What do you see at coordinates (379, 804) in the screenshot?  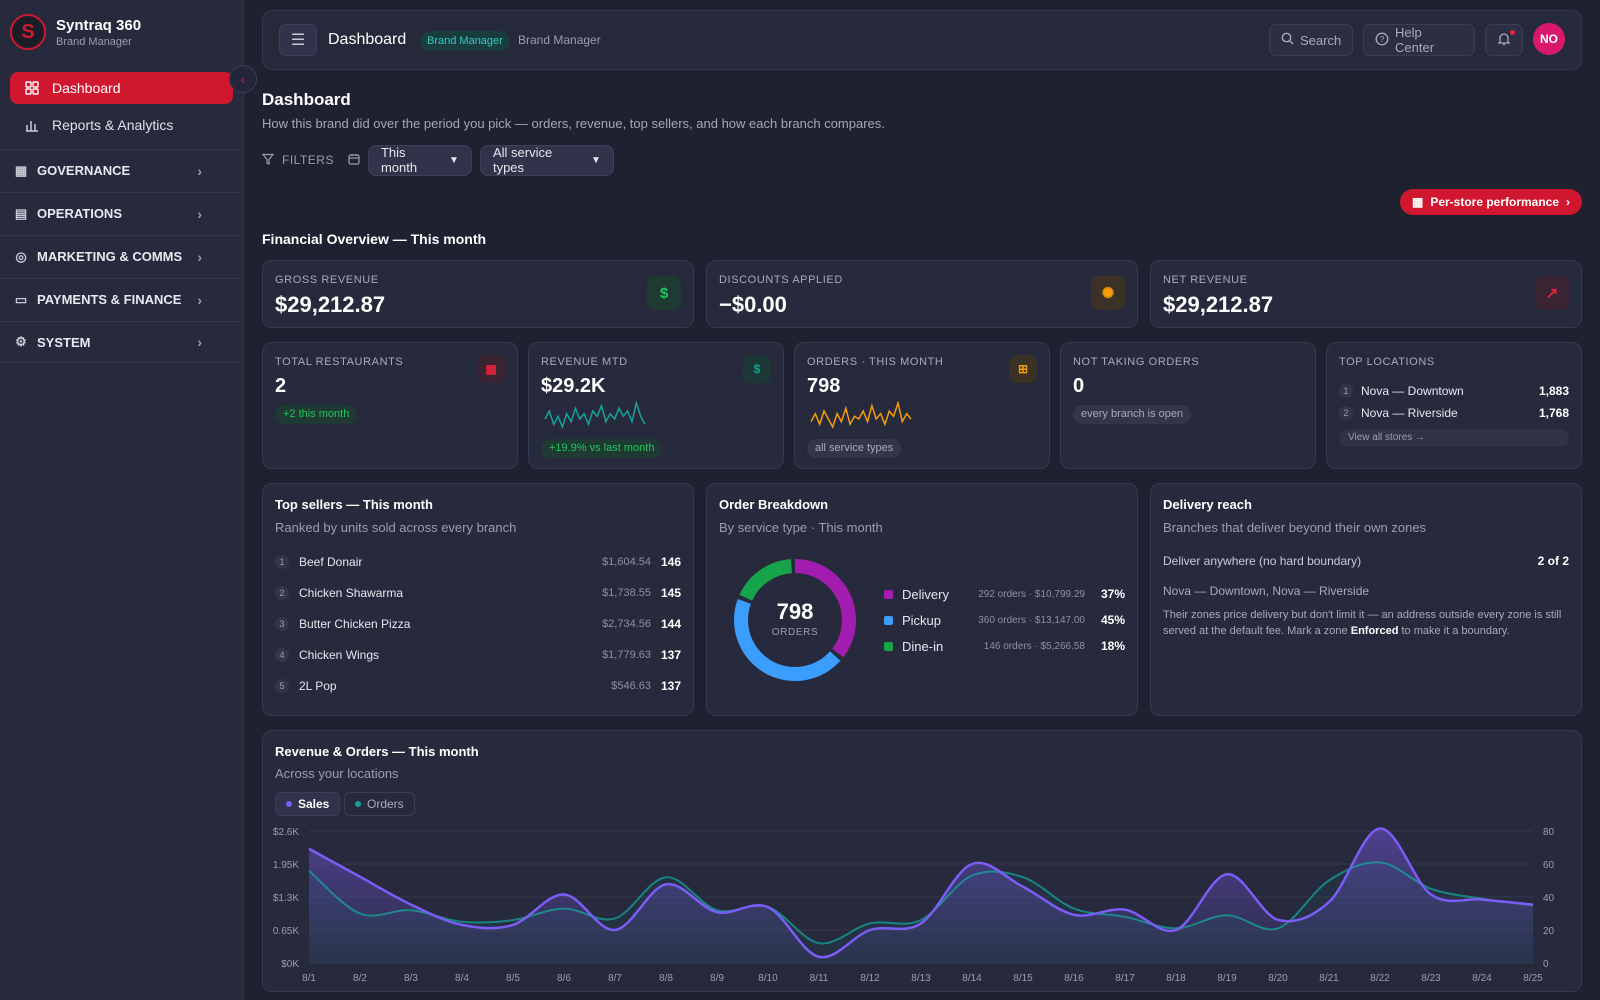 I see `tab-orders: Orders` at bounding box center [379, 804].